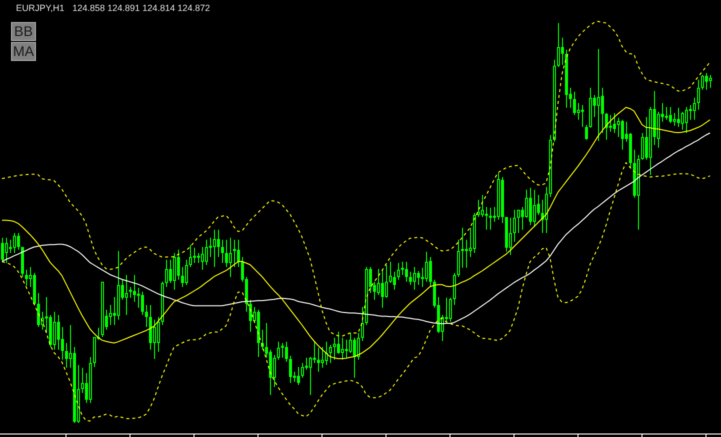  Describe the element at coordinates (141, 8) in the screenshot. I see `chart-subtitle: 124.858 124.891 124.814 124.872` at that location.